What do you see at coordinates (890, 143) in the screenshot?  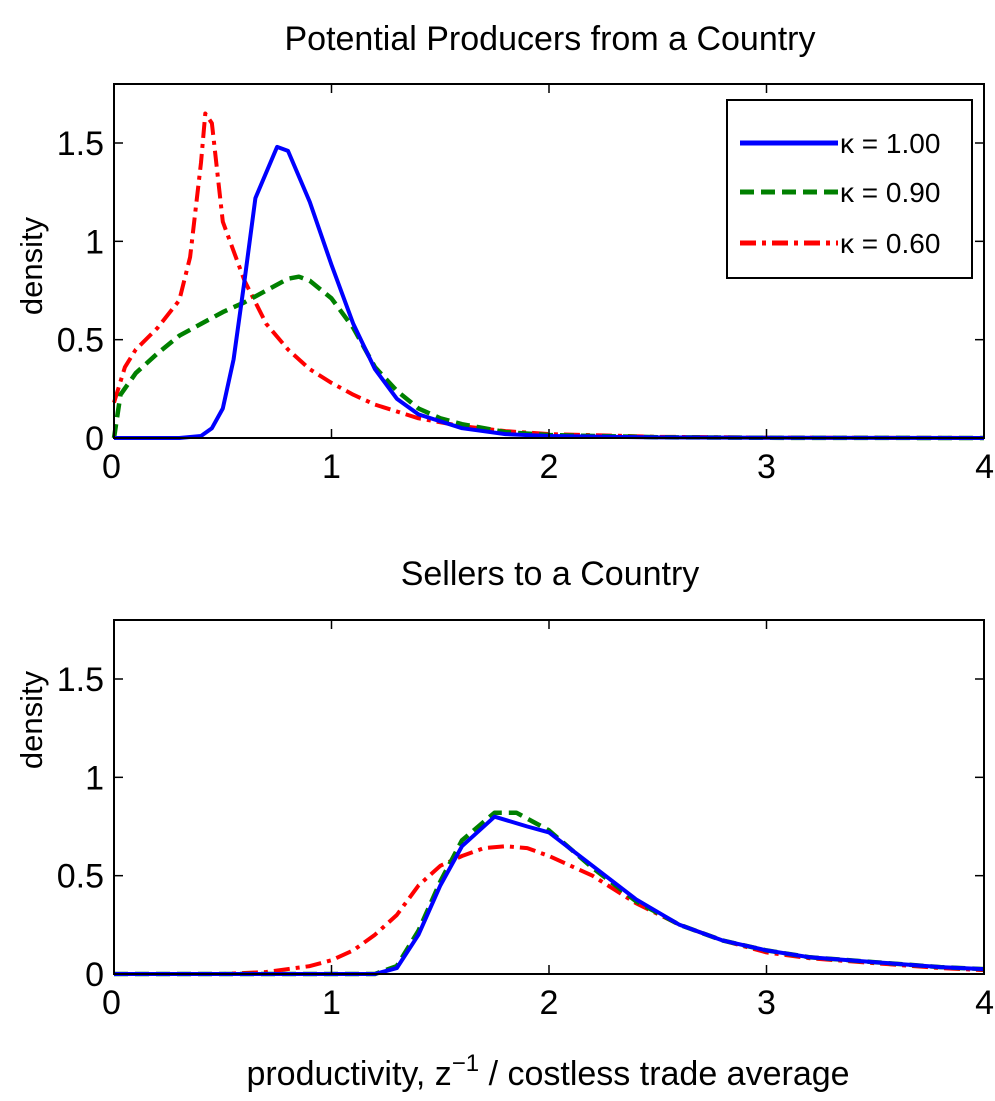 I see `legend-label-k100: κ = 1.00` at bounding box center [890, 143].